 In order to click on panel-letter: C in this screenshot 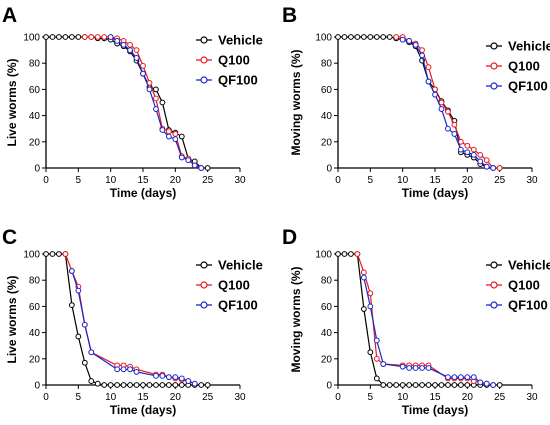, I will do `click(9, 237)`.